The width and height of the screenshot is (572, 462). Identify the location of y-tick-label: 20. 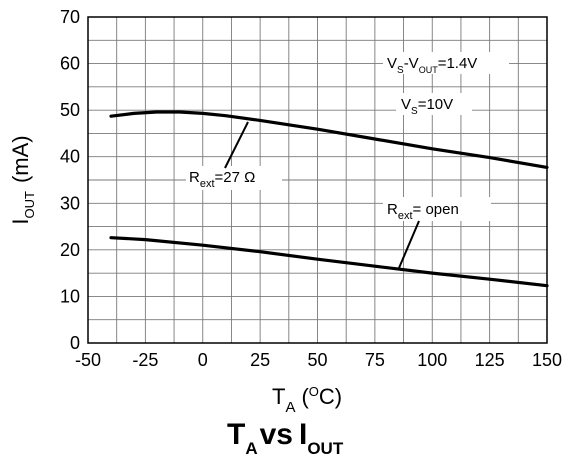
(70, 250).